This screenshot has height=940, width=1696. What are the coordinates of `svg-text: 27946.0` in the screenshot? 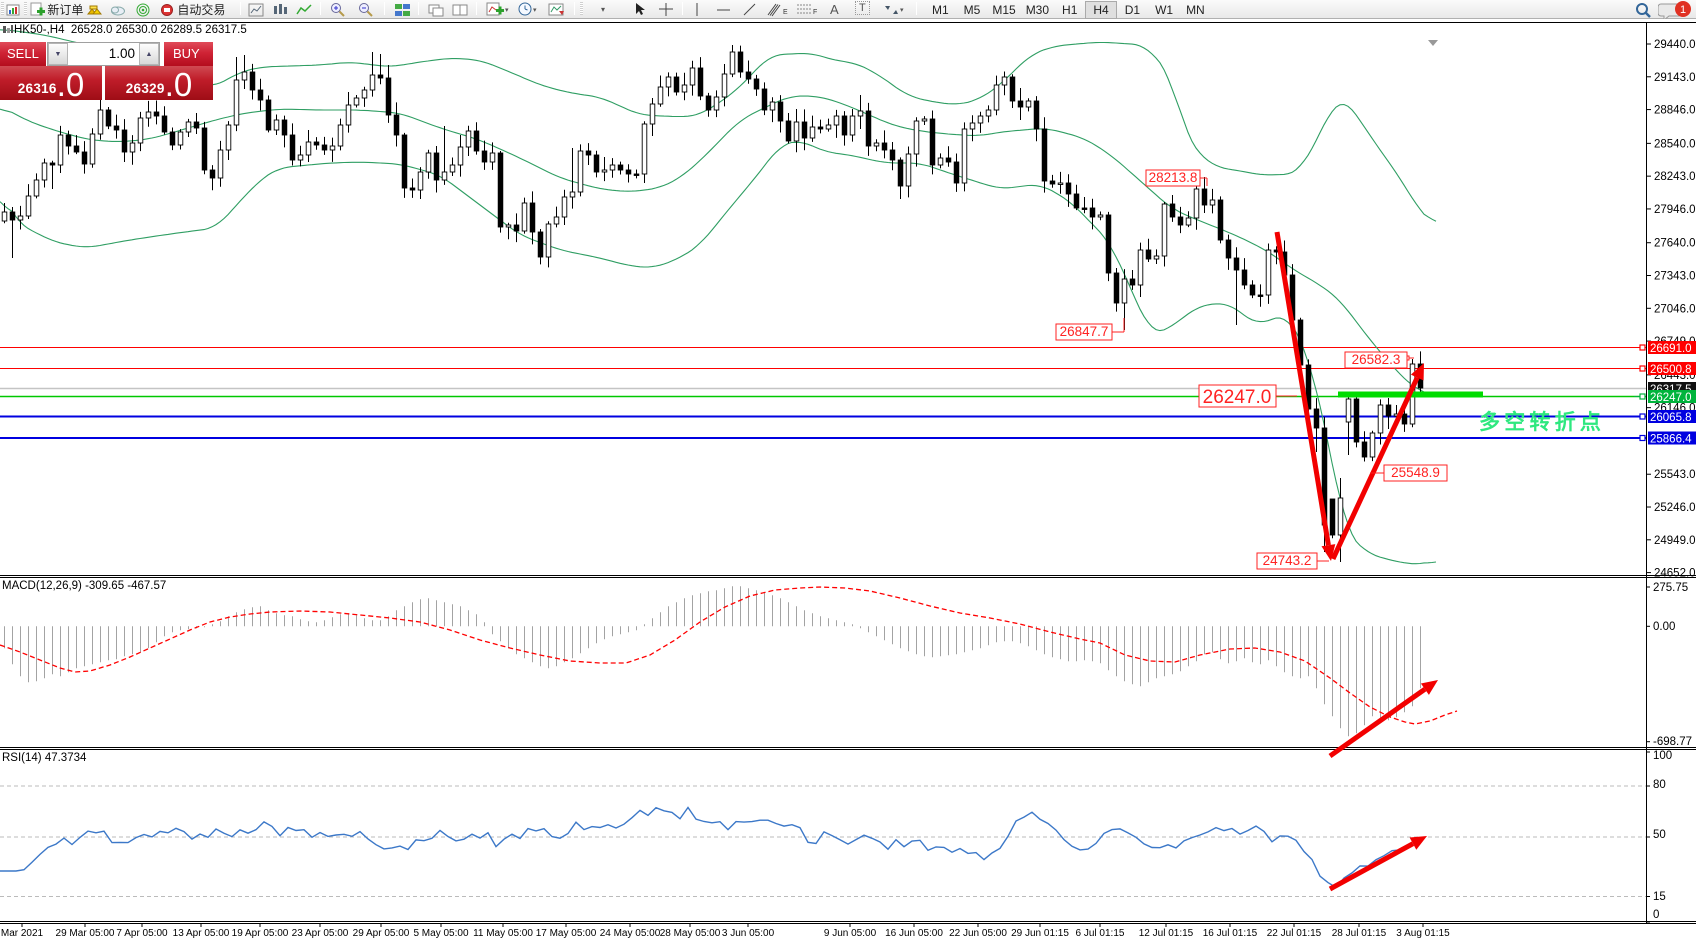 It's located at (1675, 210).